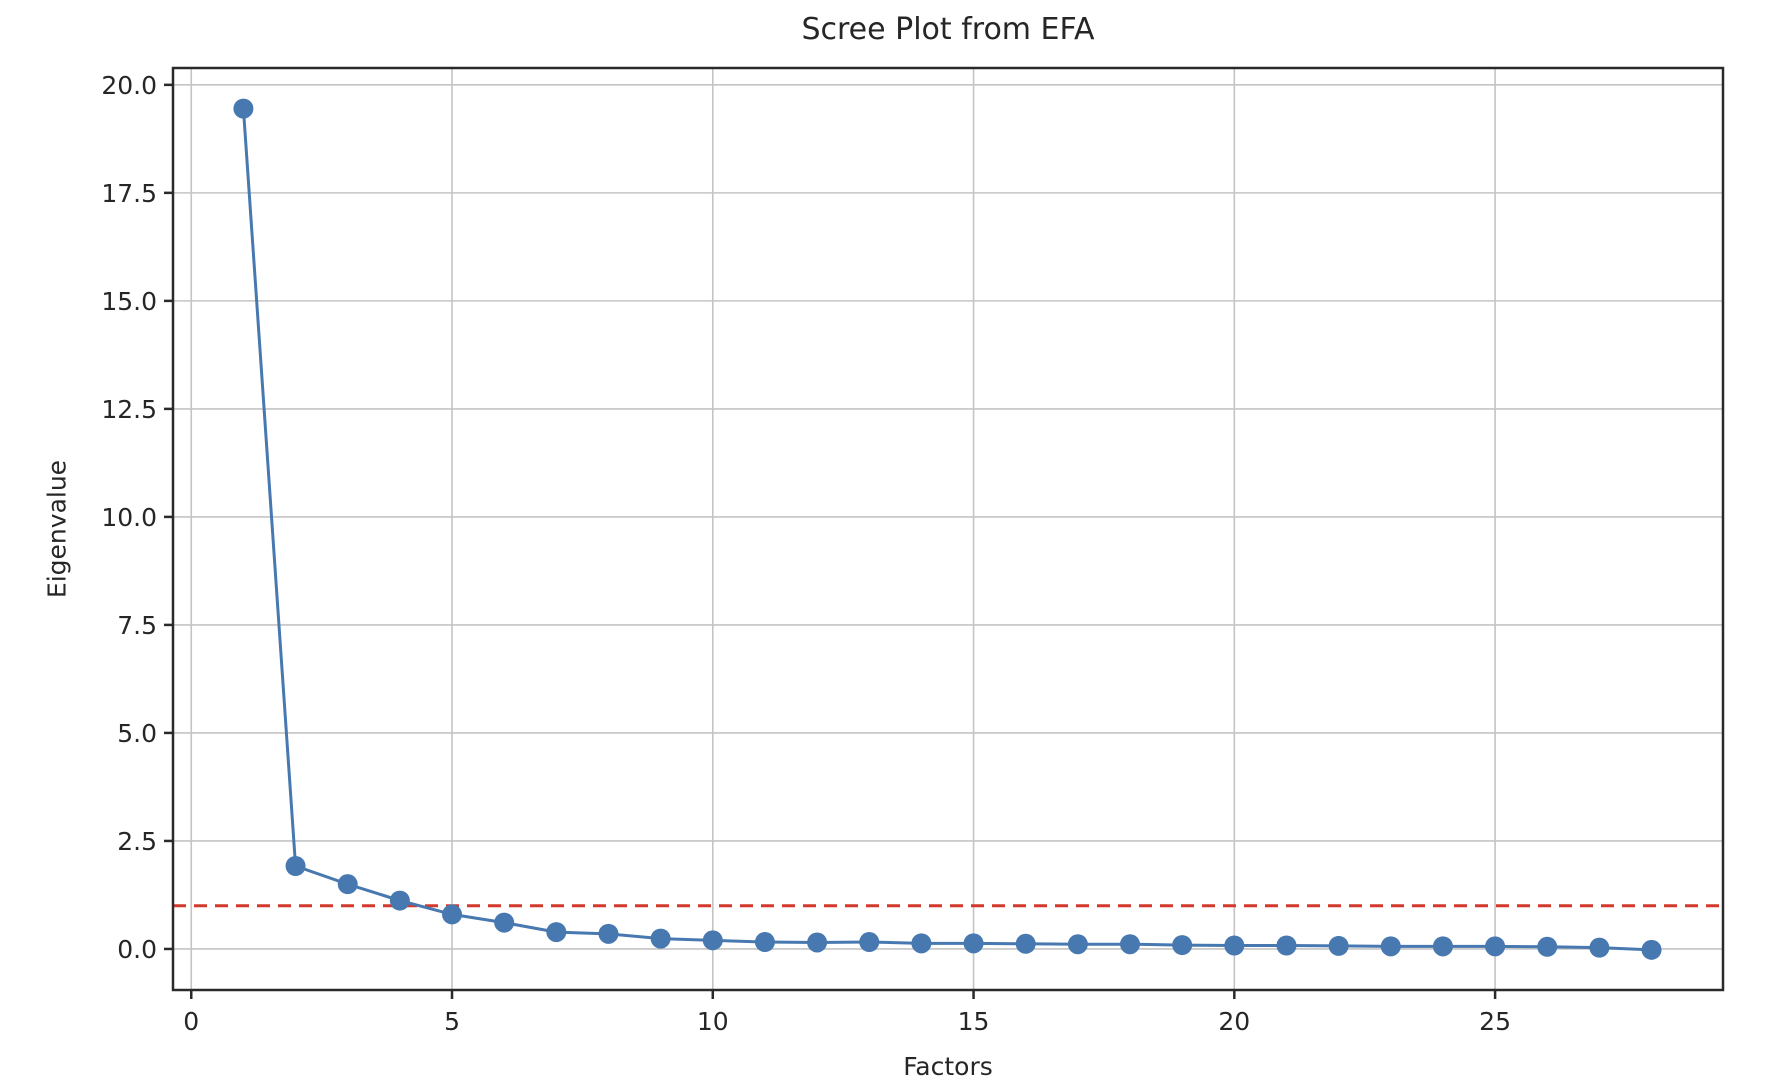 Image resolution: width=1792 pixels, height=1090 pixels. I want to click on y-axis-label: Eigenvalue, so click(57, 529).